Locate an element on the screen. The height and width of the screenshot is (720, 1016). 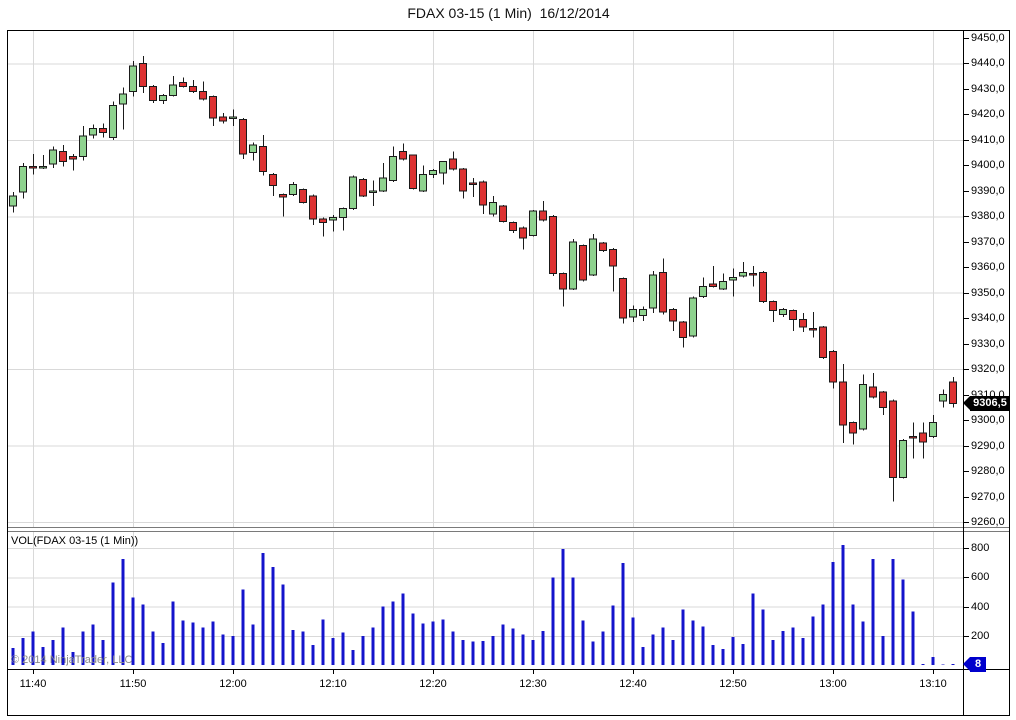
time-axis-label: 11:50 is located at coordinates (133, 684).